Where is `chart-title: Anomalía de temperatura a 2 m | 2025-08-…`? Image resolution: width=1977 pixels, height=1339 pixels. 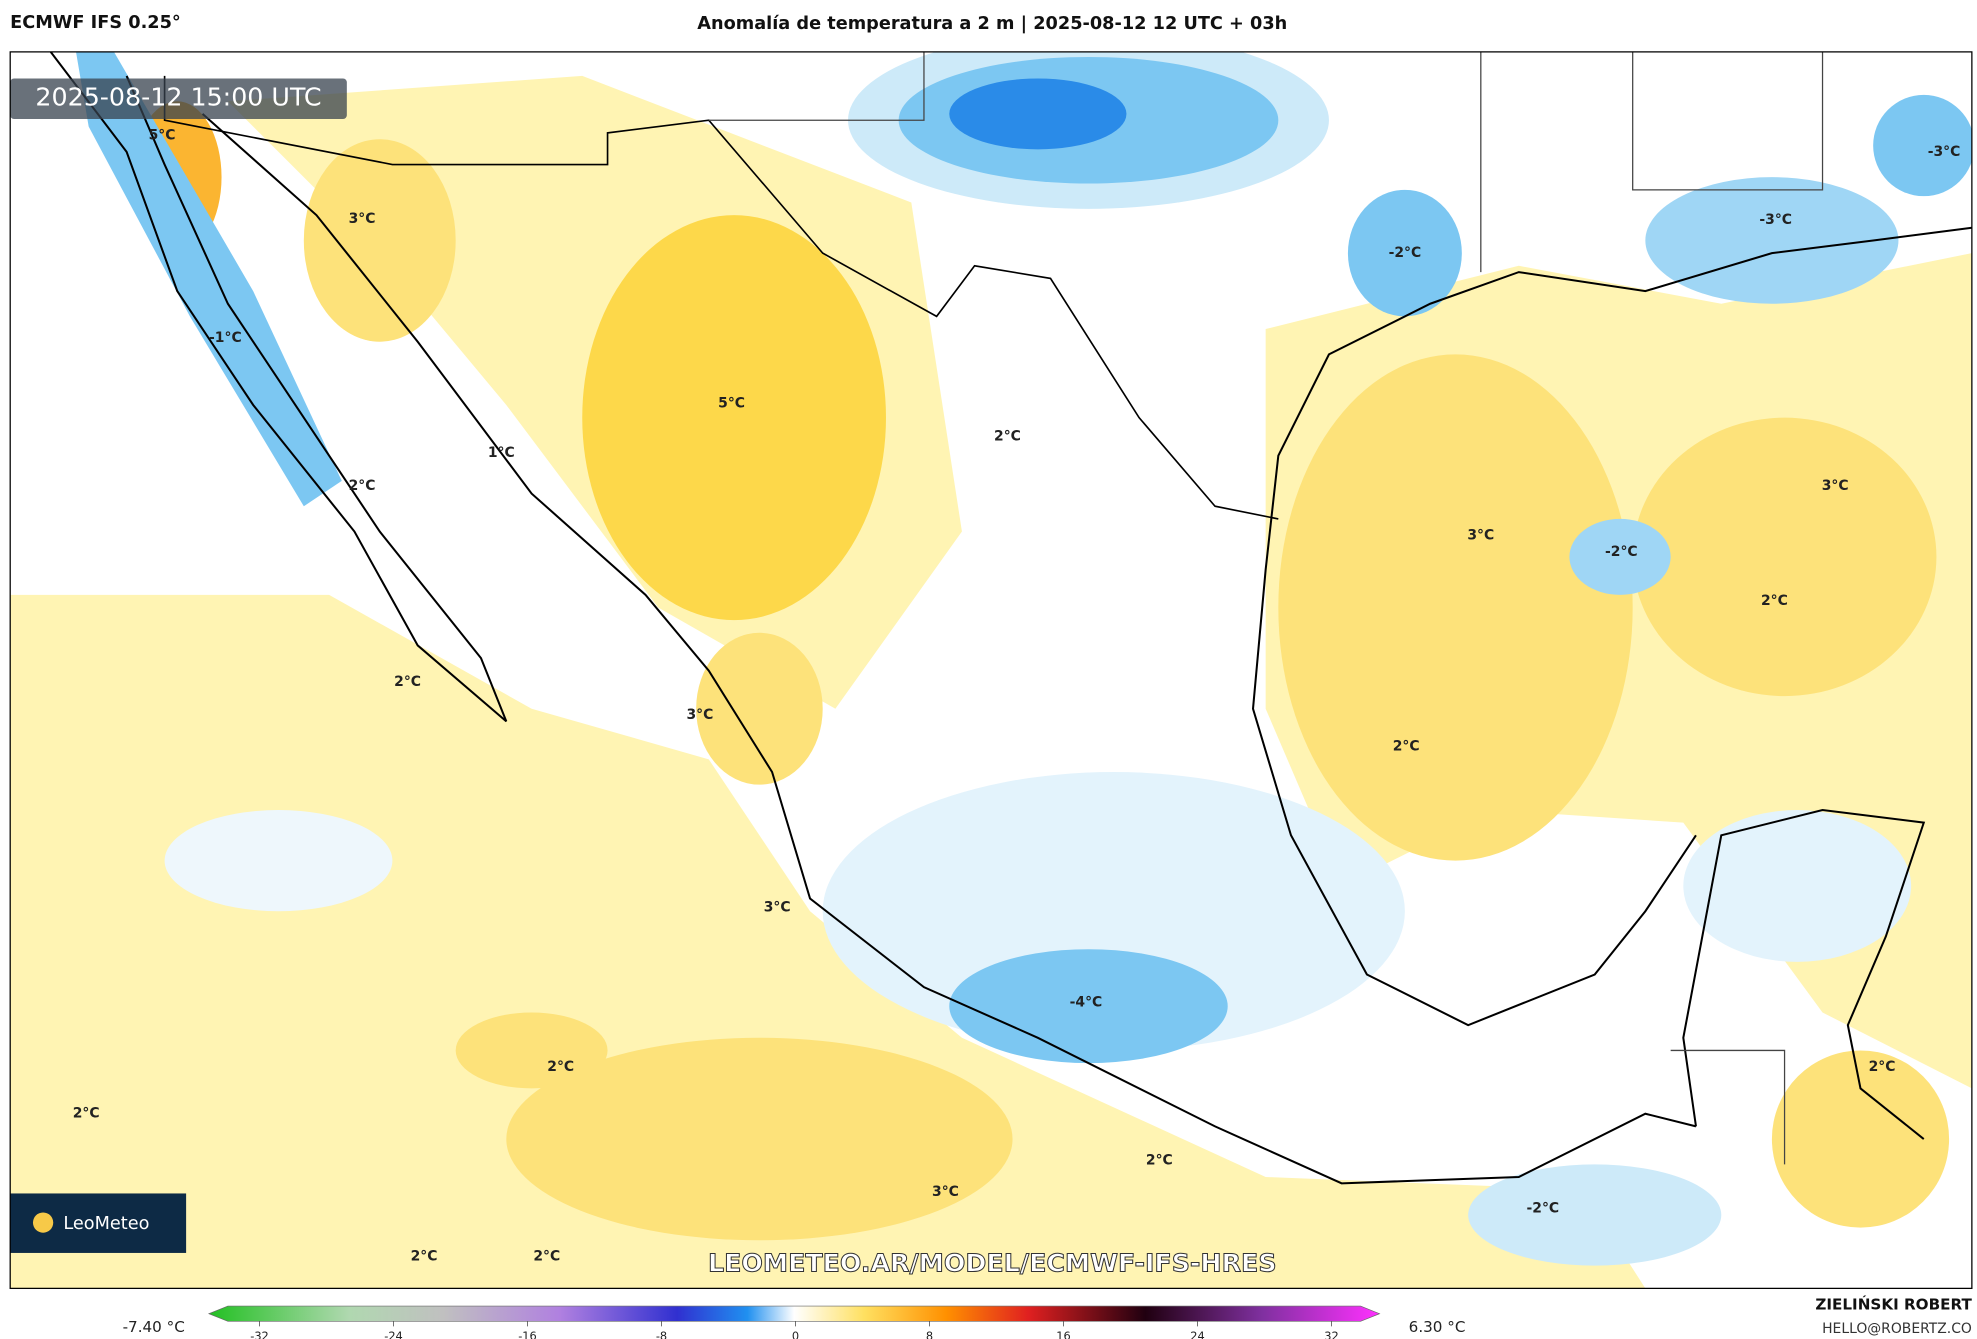 chart-title: Anomalía de temperatura a 2 m | 2025-08-… is located at coordinates (992, 24).